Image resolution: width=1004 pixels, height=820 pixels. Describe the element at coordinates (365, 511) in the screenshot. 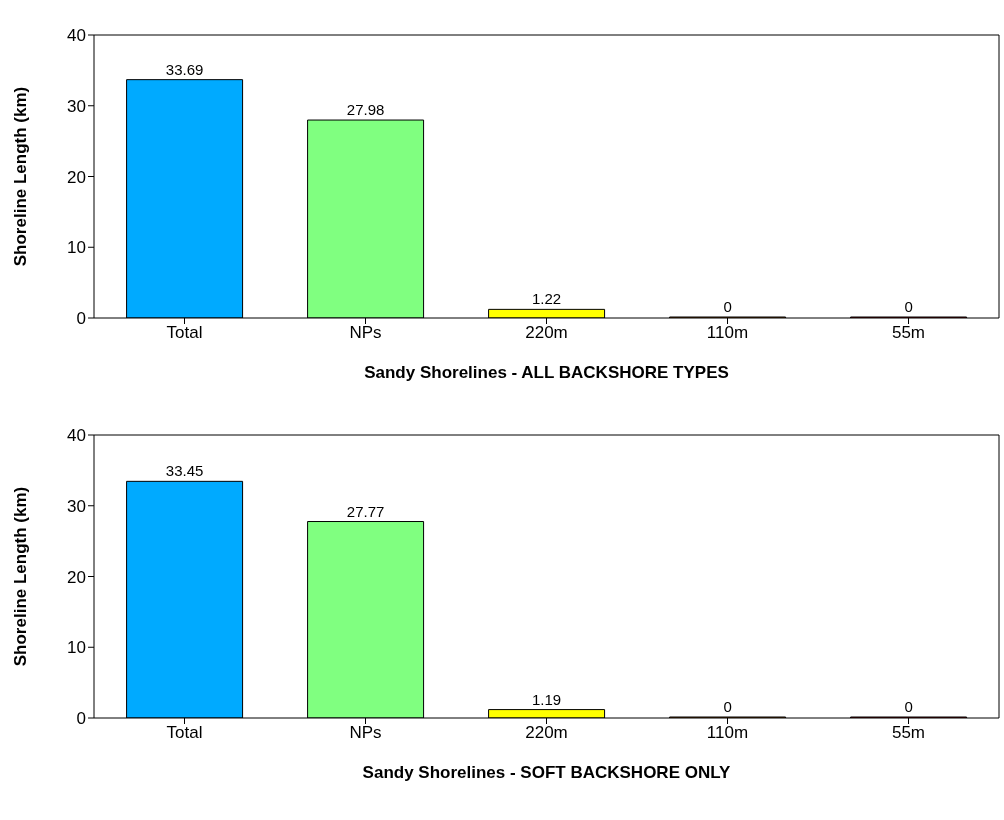

I see `data-label: 27.77` at that location.